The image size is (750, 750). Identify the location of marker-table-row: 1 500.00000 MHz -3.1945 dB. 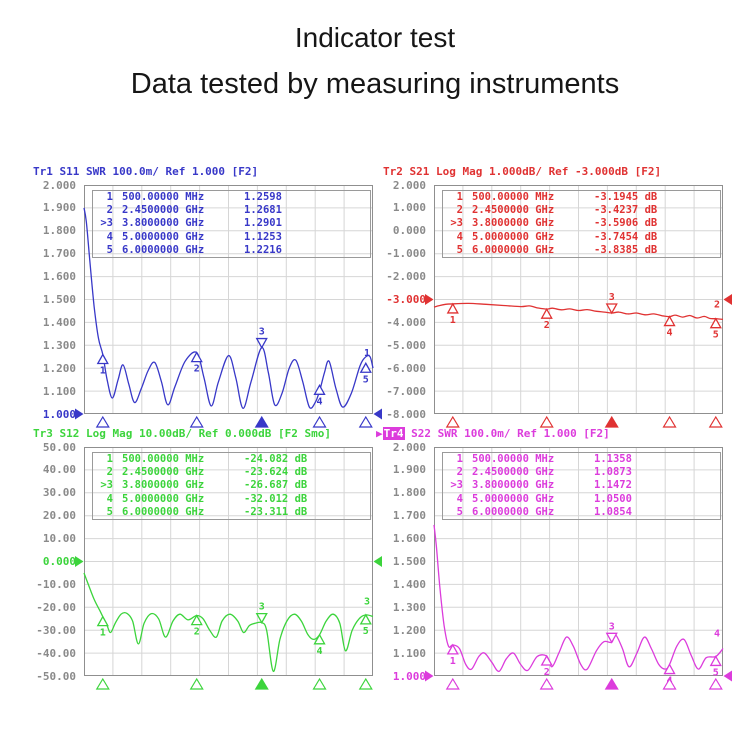
(581, 197).